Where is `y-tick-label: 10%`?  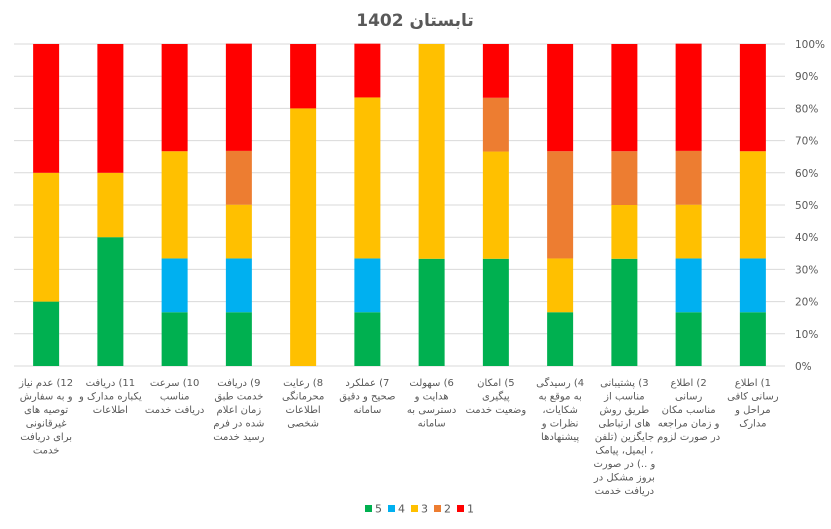
y-tick-label: 10% is located at coordinates (806, 335).